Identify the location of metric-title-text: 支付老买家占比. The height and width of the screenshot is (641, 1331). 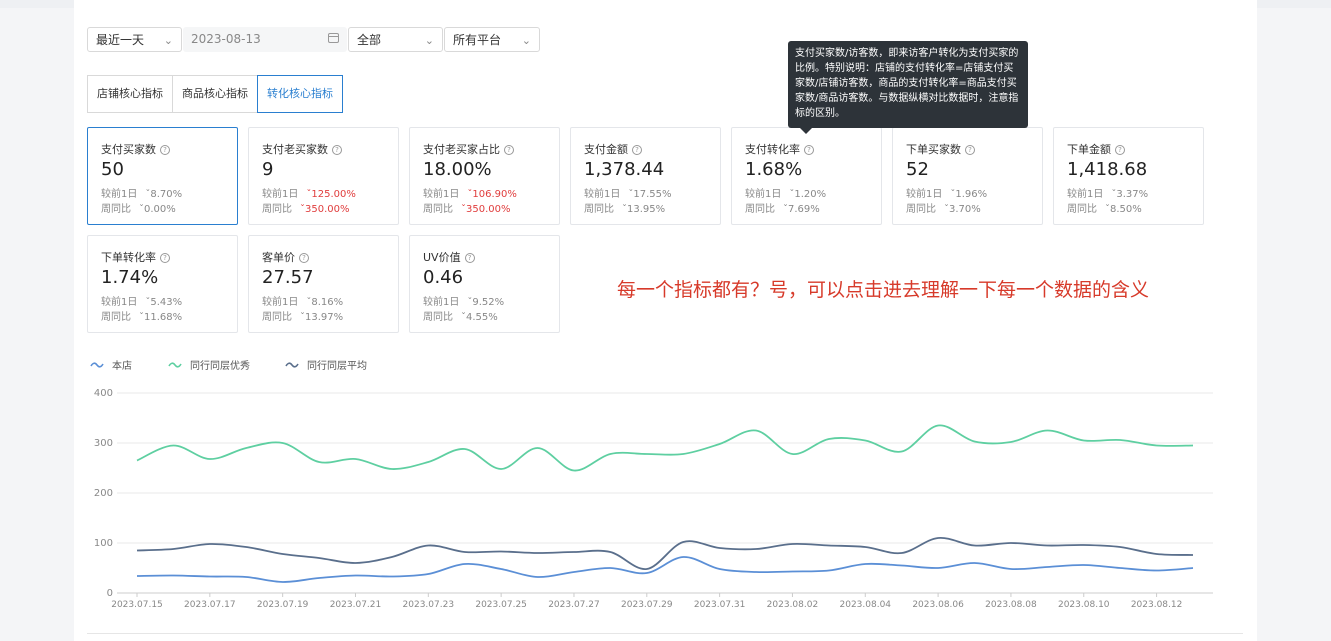
(461, 149).